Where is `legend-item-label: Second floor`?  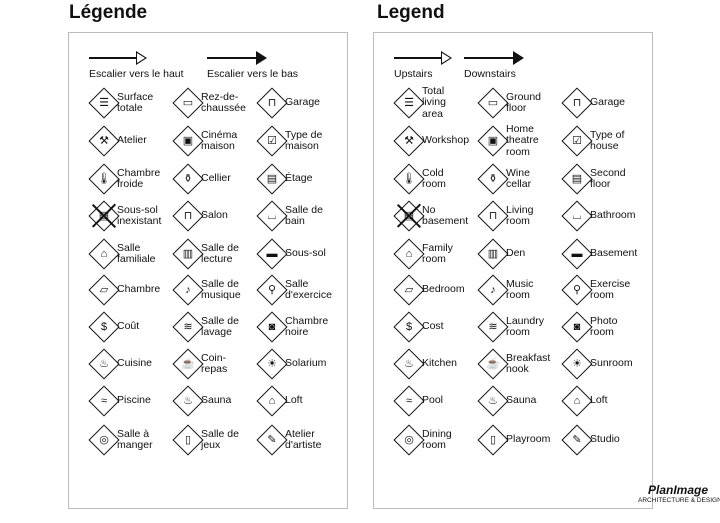 legend-item-label: Second floor is located at coordinates (608, 178).